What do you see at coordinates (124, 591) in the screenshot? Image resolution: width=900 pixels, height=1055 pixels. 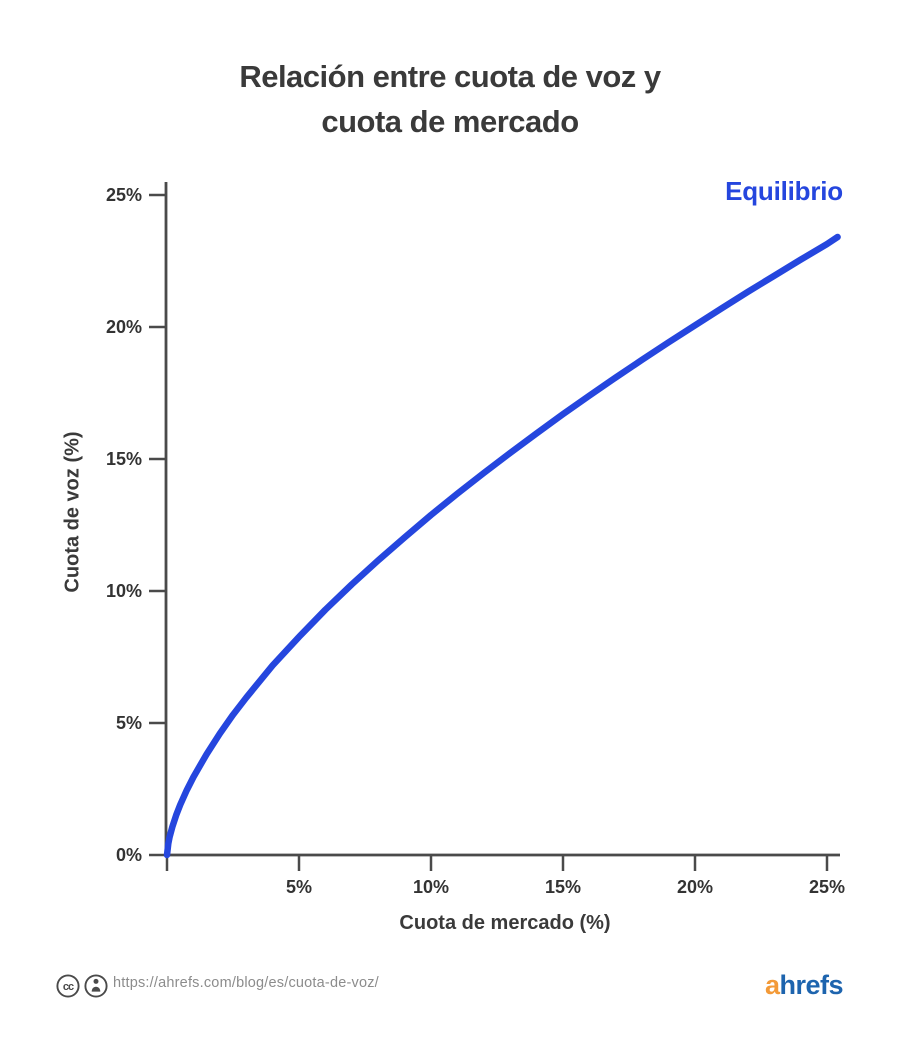 I see `y-tick-label: 10%` at bounding box center [124, 591].